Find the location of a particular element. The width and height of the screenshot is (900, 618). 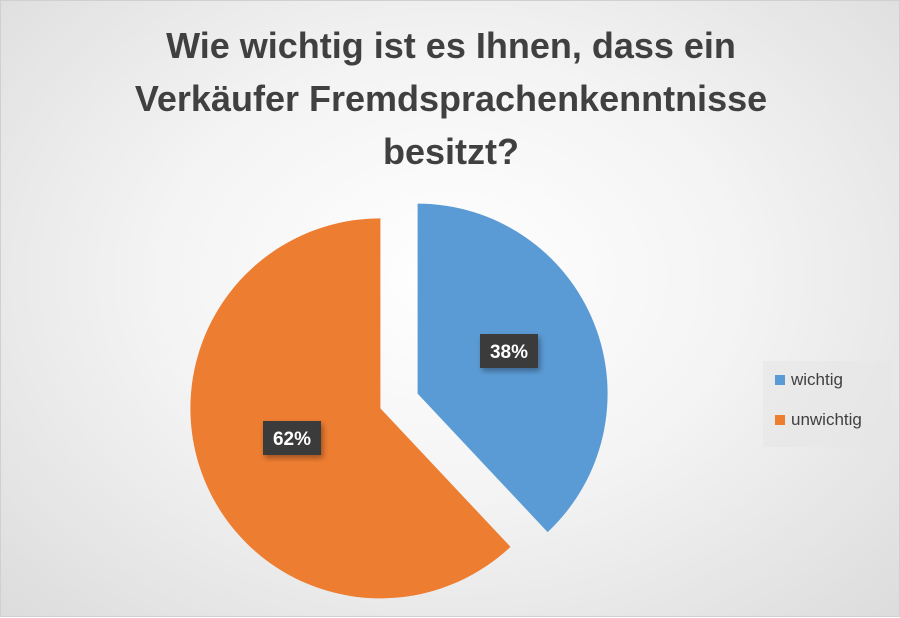

chart-legend: wichtig unwichtig is located at coordinates (827, 404).